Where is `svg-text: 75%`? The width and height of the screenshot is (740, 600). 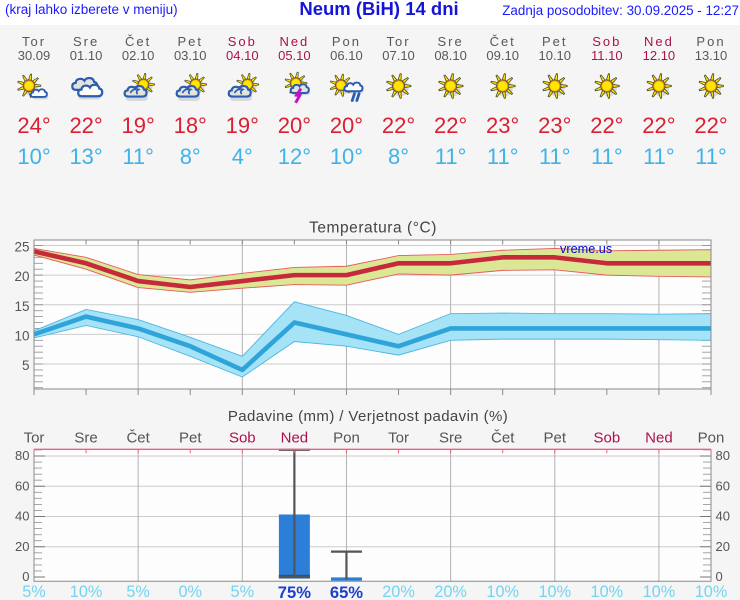
svg-text: 75% is located at coordinates (294, 591).